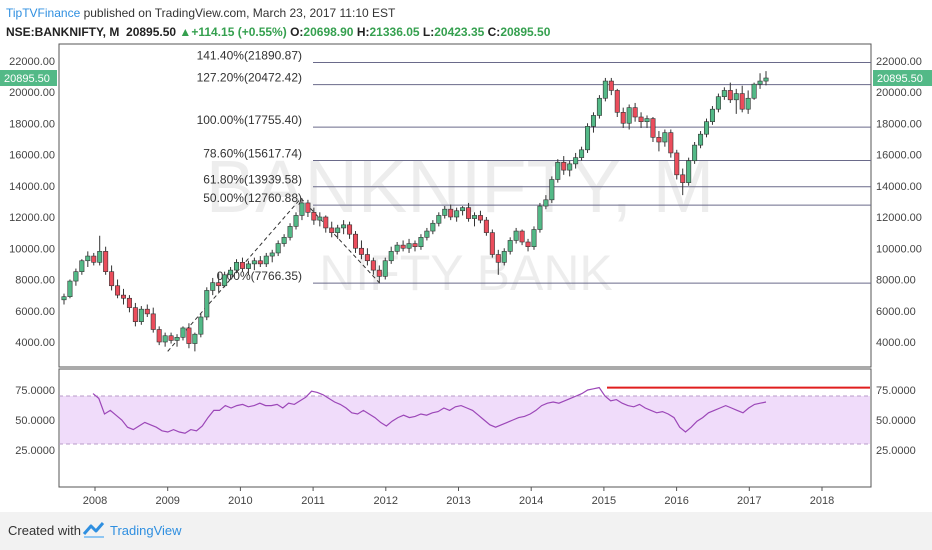  I want to click on price-tag-right-text: 20895.50, so click(900, 79).